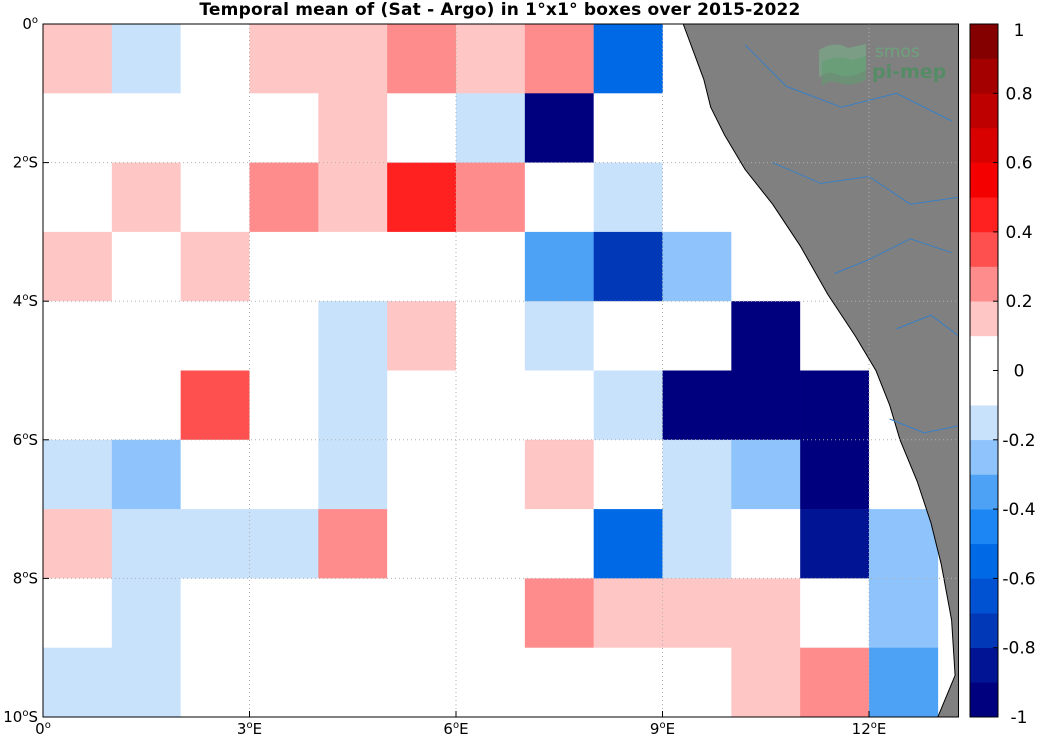 Image resolution: width=1042 pixels, height=740 pixels. What do you see at coordinates (1002, 374) in the screenshot?
I see `colorbar: 1 0.8 0.6 0.4 0.2 0 -0.2 -0.4 -0.6 -0.8 -1` at bounding box center [1002, 374].